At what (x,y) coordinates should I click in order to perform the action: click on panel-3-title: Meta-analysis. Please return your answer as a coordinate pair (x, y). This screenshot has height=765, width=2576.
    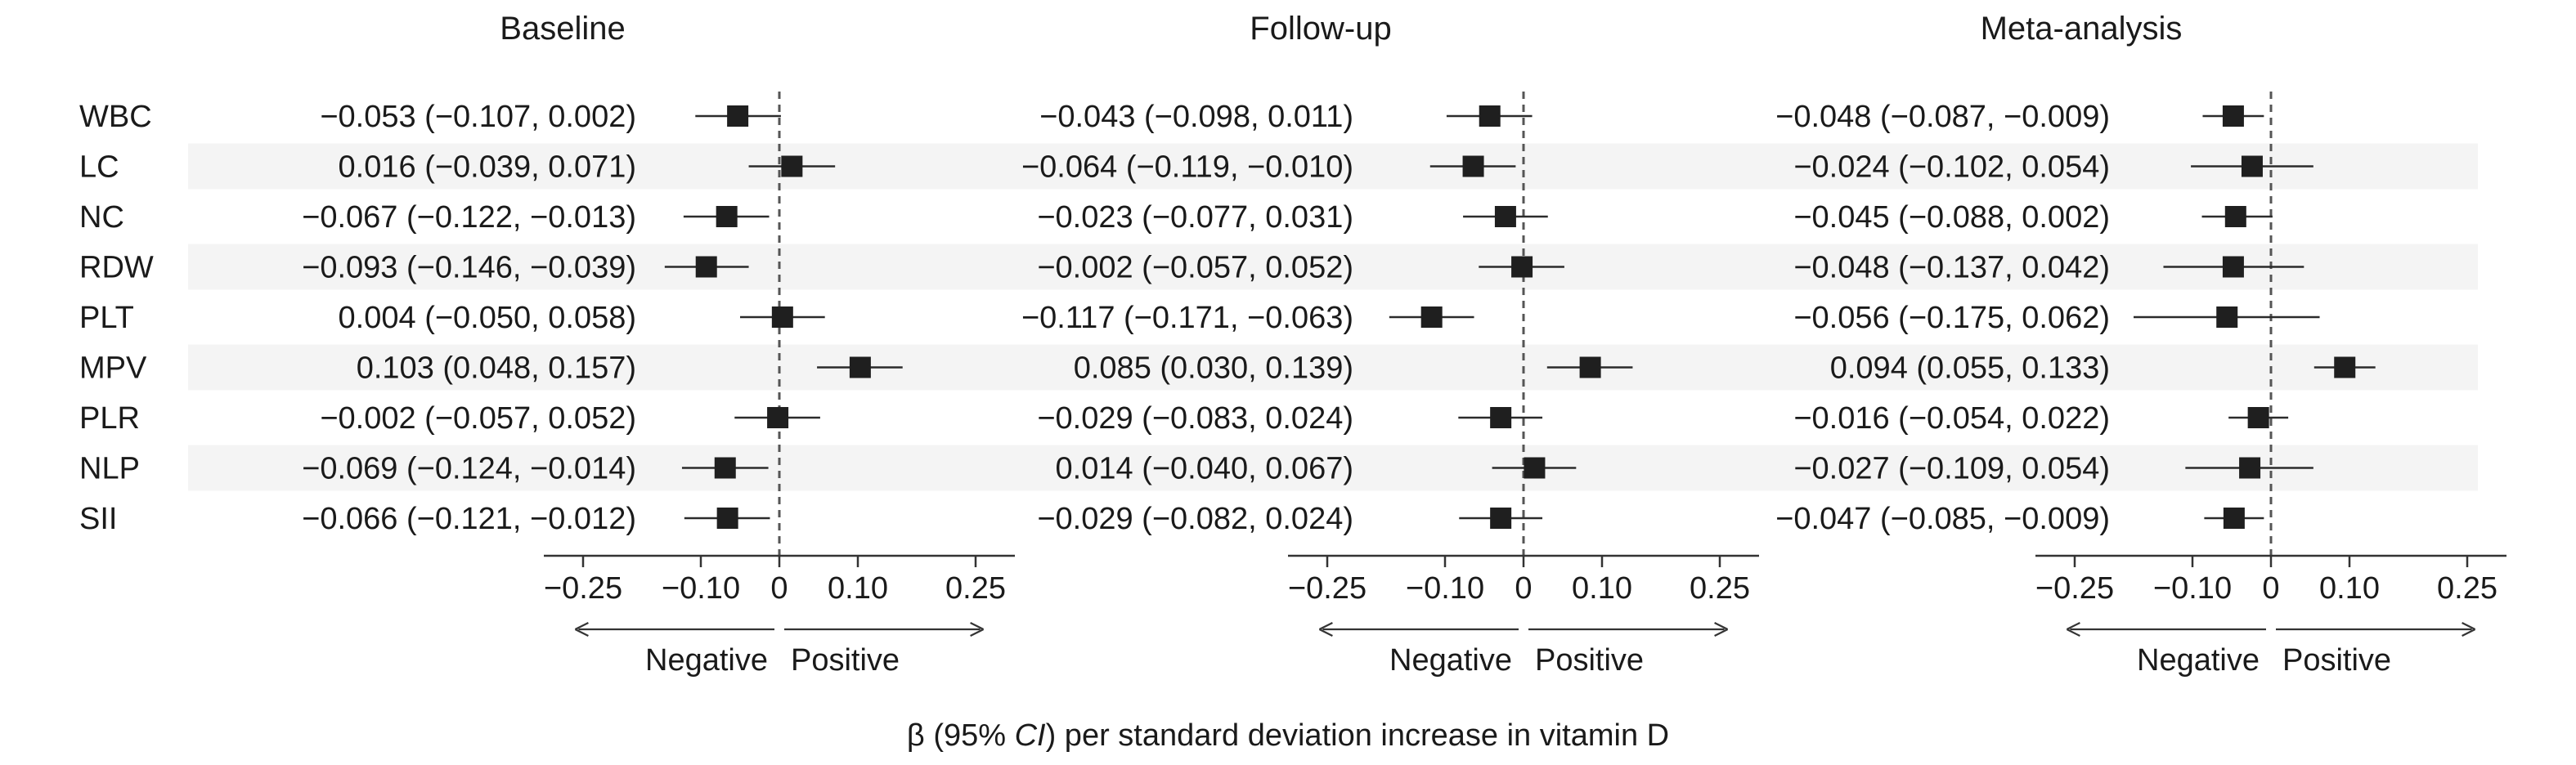
    Looking at the image, I should click on (2082, 29).